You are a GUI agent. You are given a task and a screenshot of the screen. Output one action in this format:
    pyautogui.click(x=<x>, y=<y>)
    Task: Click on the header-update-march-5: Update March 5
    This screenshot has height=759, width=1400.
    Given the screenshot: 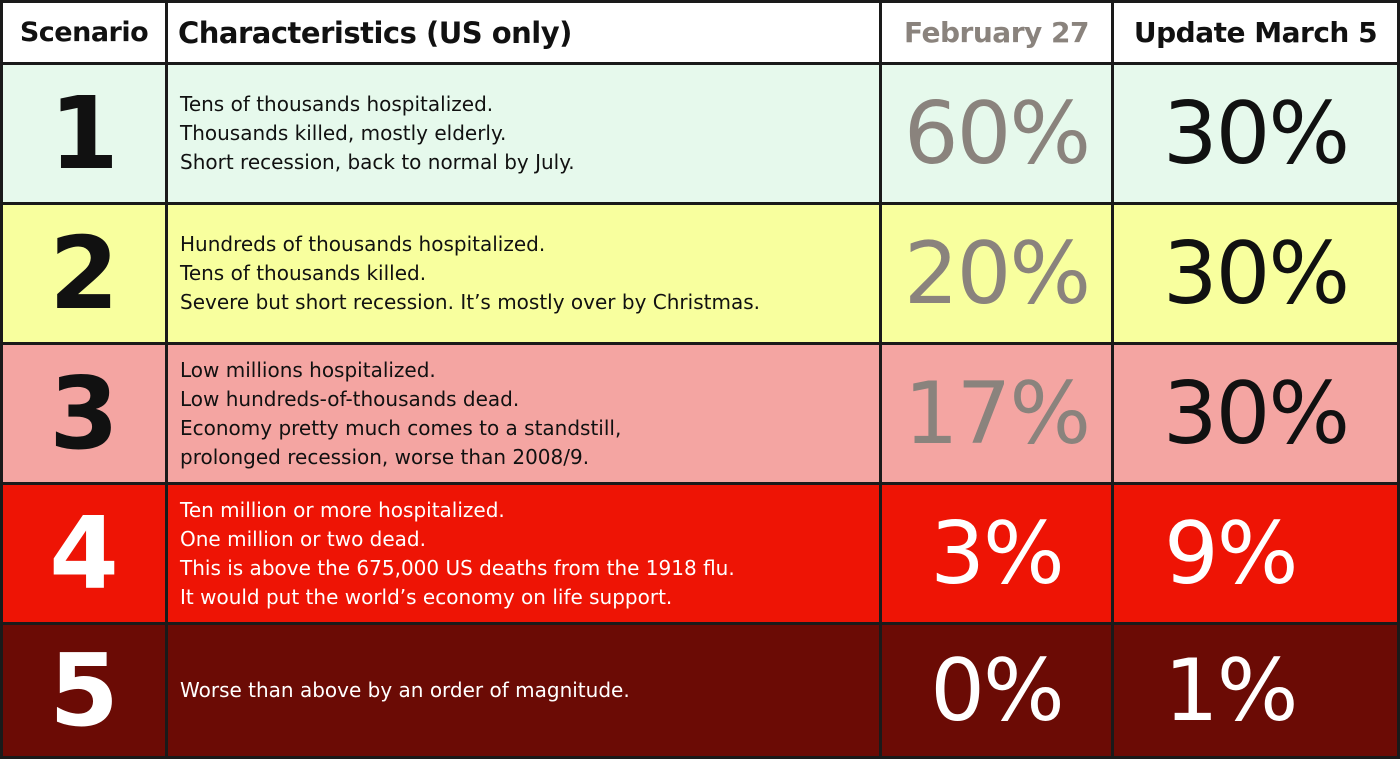 What is the action you would take?
    pyautogui.click(x=1255, y=32)
    